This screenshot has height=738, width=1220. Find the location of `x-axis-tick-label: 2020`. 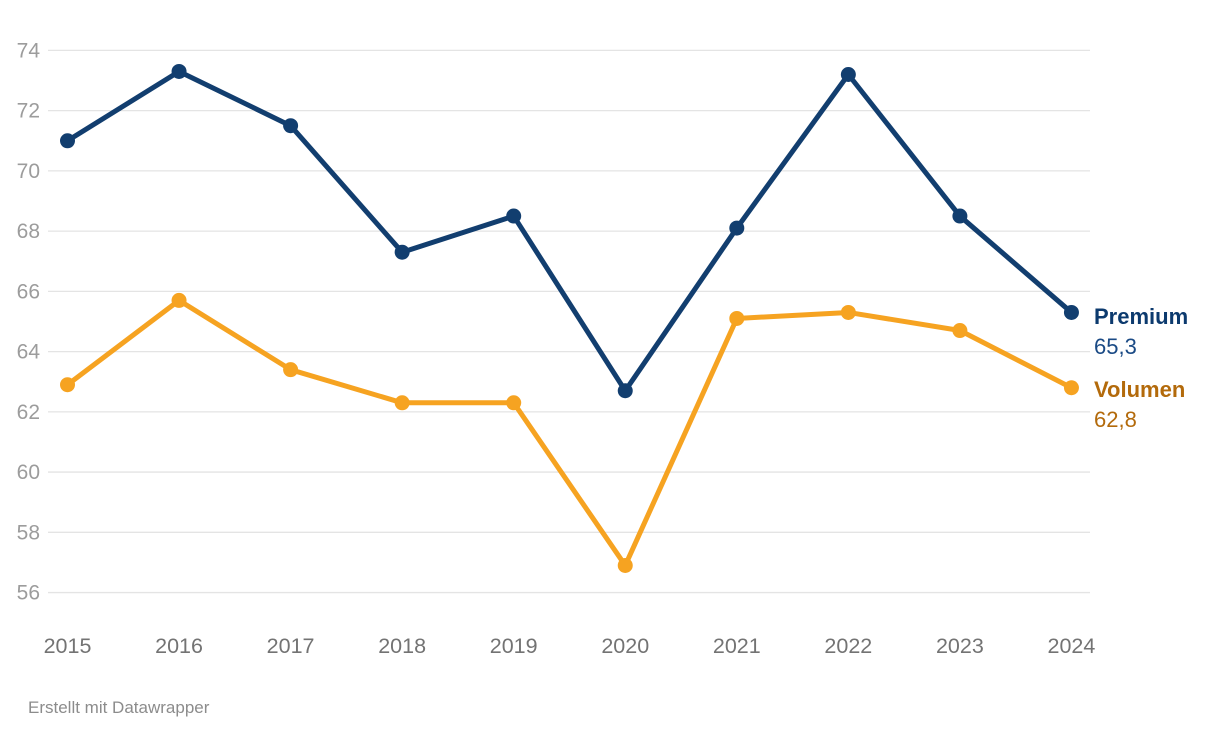

x-axis-tick-label: 2020 is located at coordinates (625, 646).